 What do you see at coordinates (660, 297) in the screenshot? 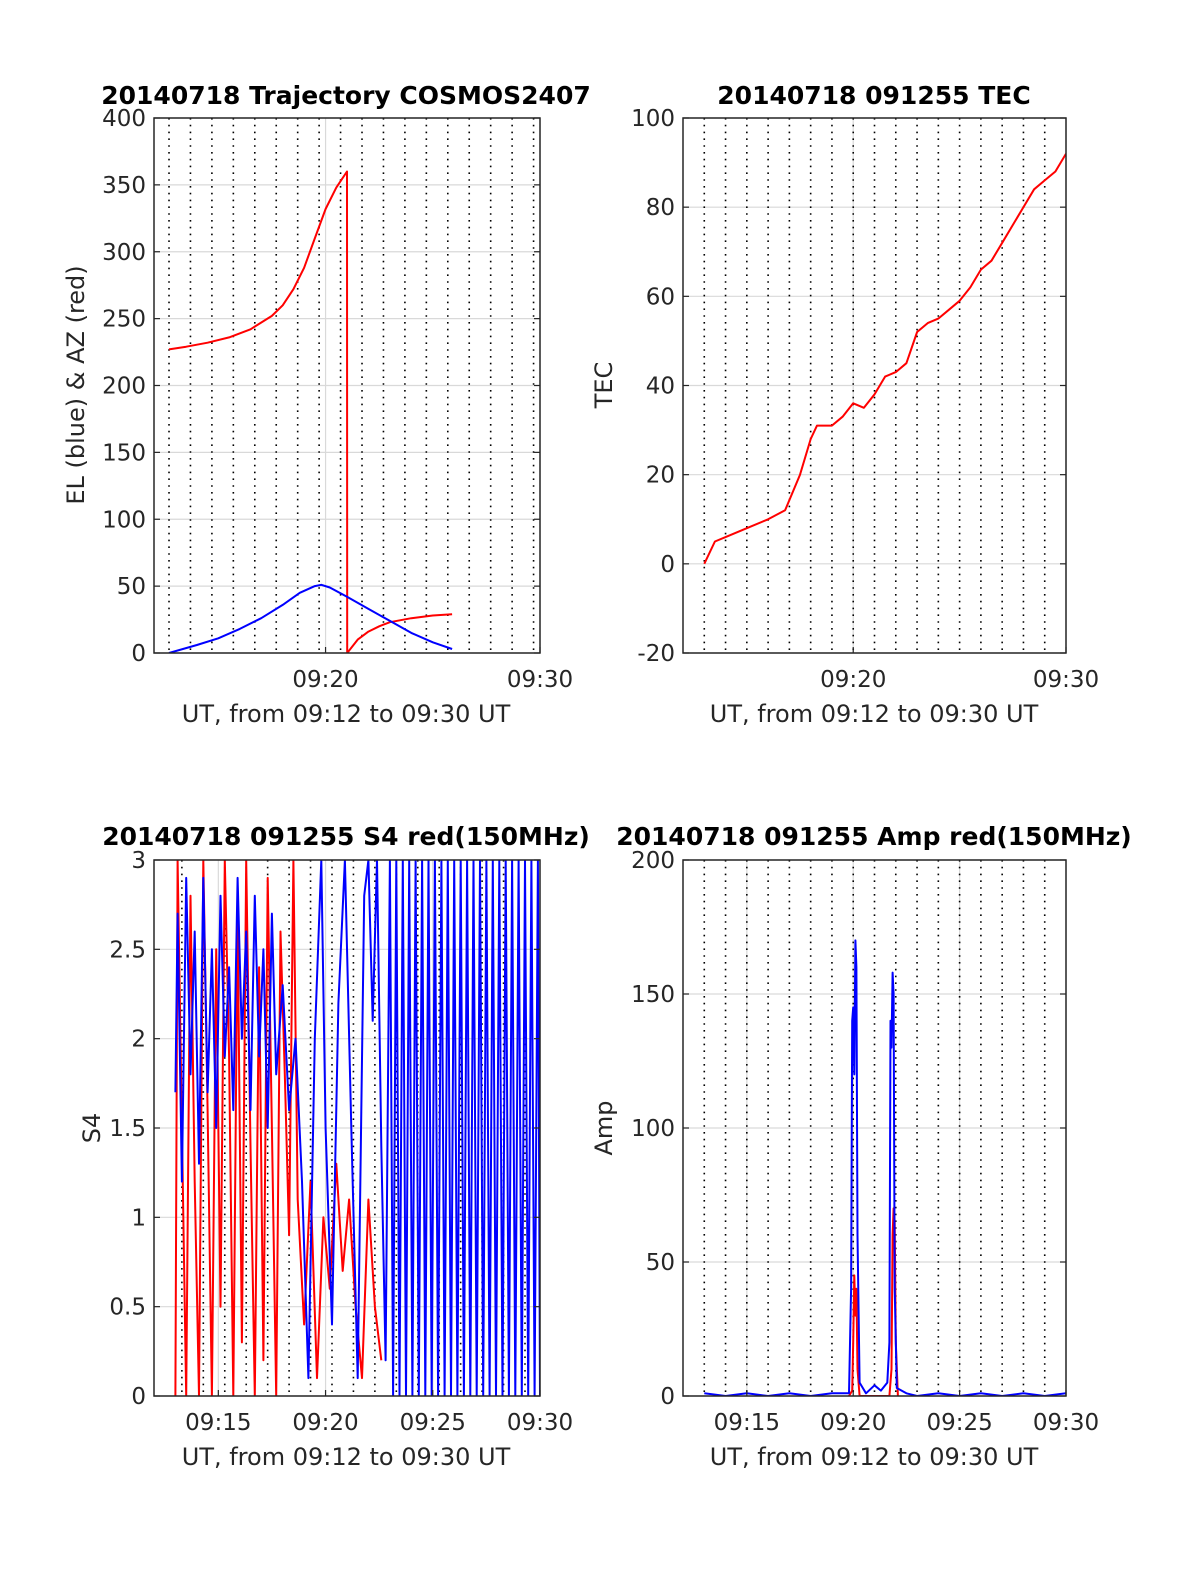
I see `y-tick-label: 60` at bounding box center [660, 297].